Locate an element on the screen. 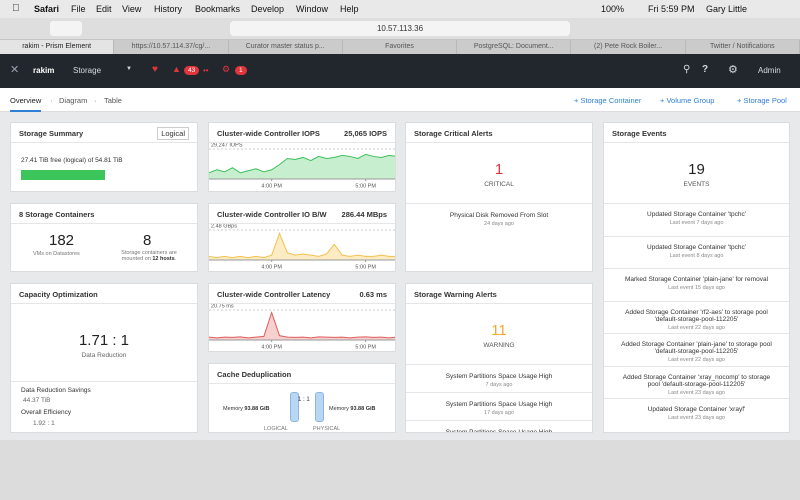 Image resolution: width=800 pixels, height=500 pixels. cluster-name: rakim is located at coordinates (44, 70).